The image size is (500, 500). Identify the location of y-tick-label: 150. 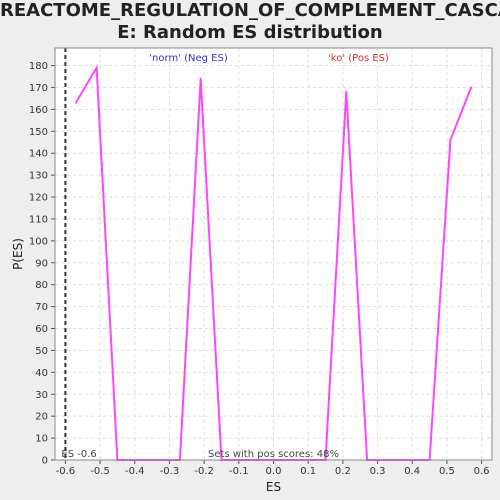
(38, 132).